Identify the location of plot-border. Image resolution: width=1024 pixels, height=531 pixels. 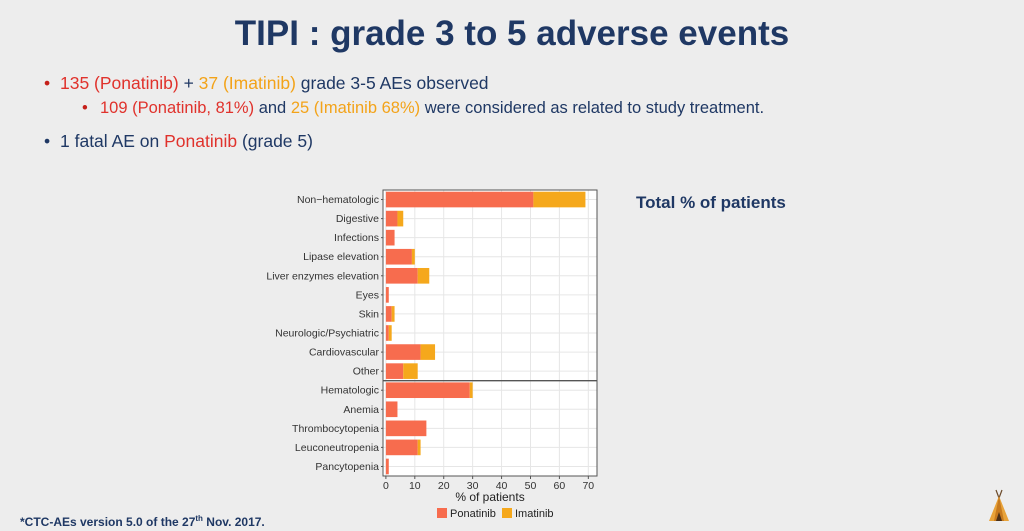
(490, 333).